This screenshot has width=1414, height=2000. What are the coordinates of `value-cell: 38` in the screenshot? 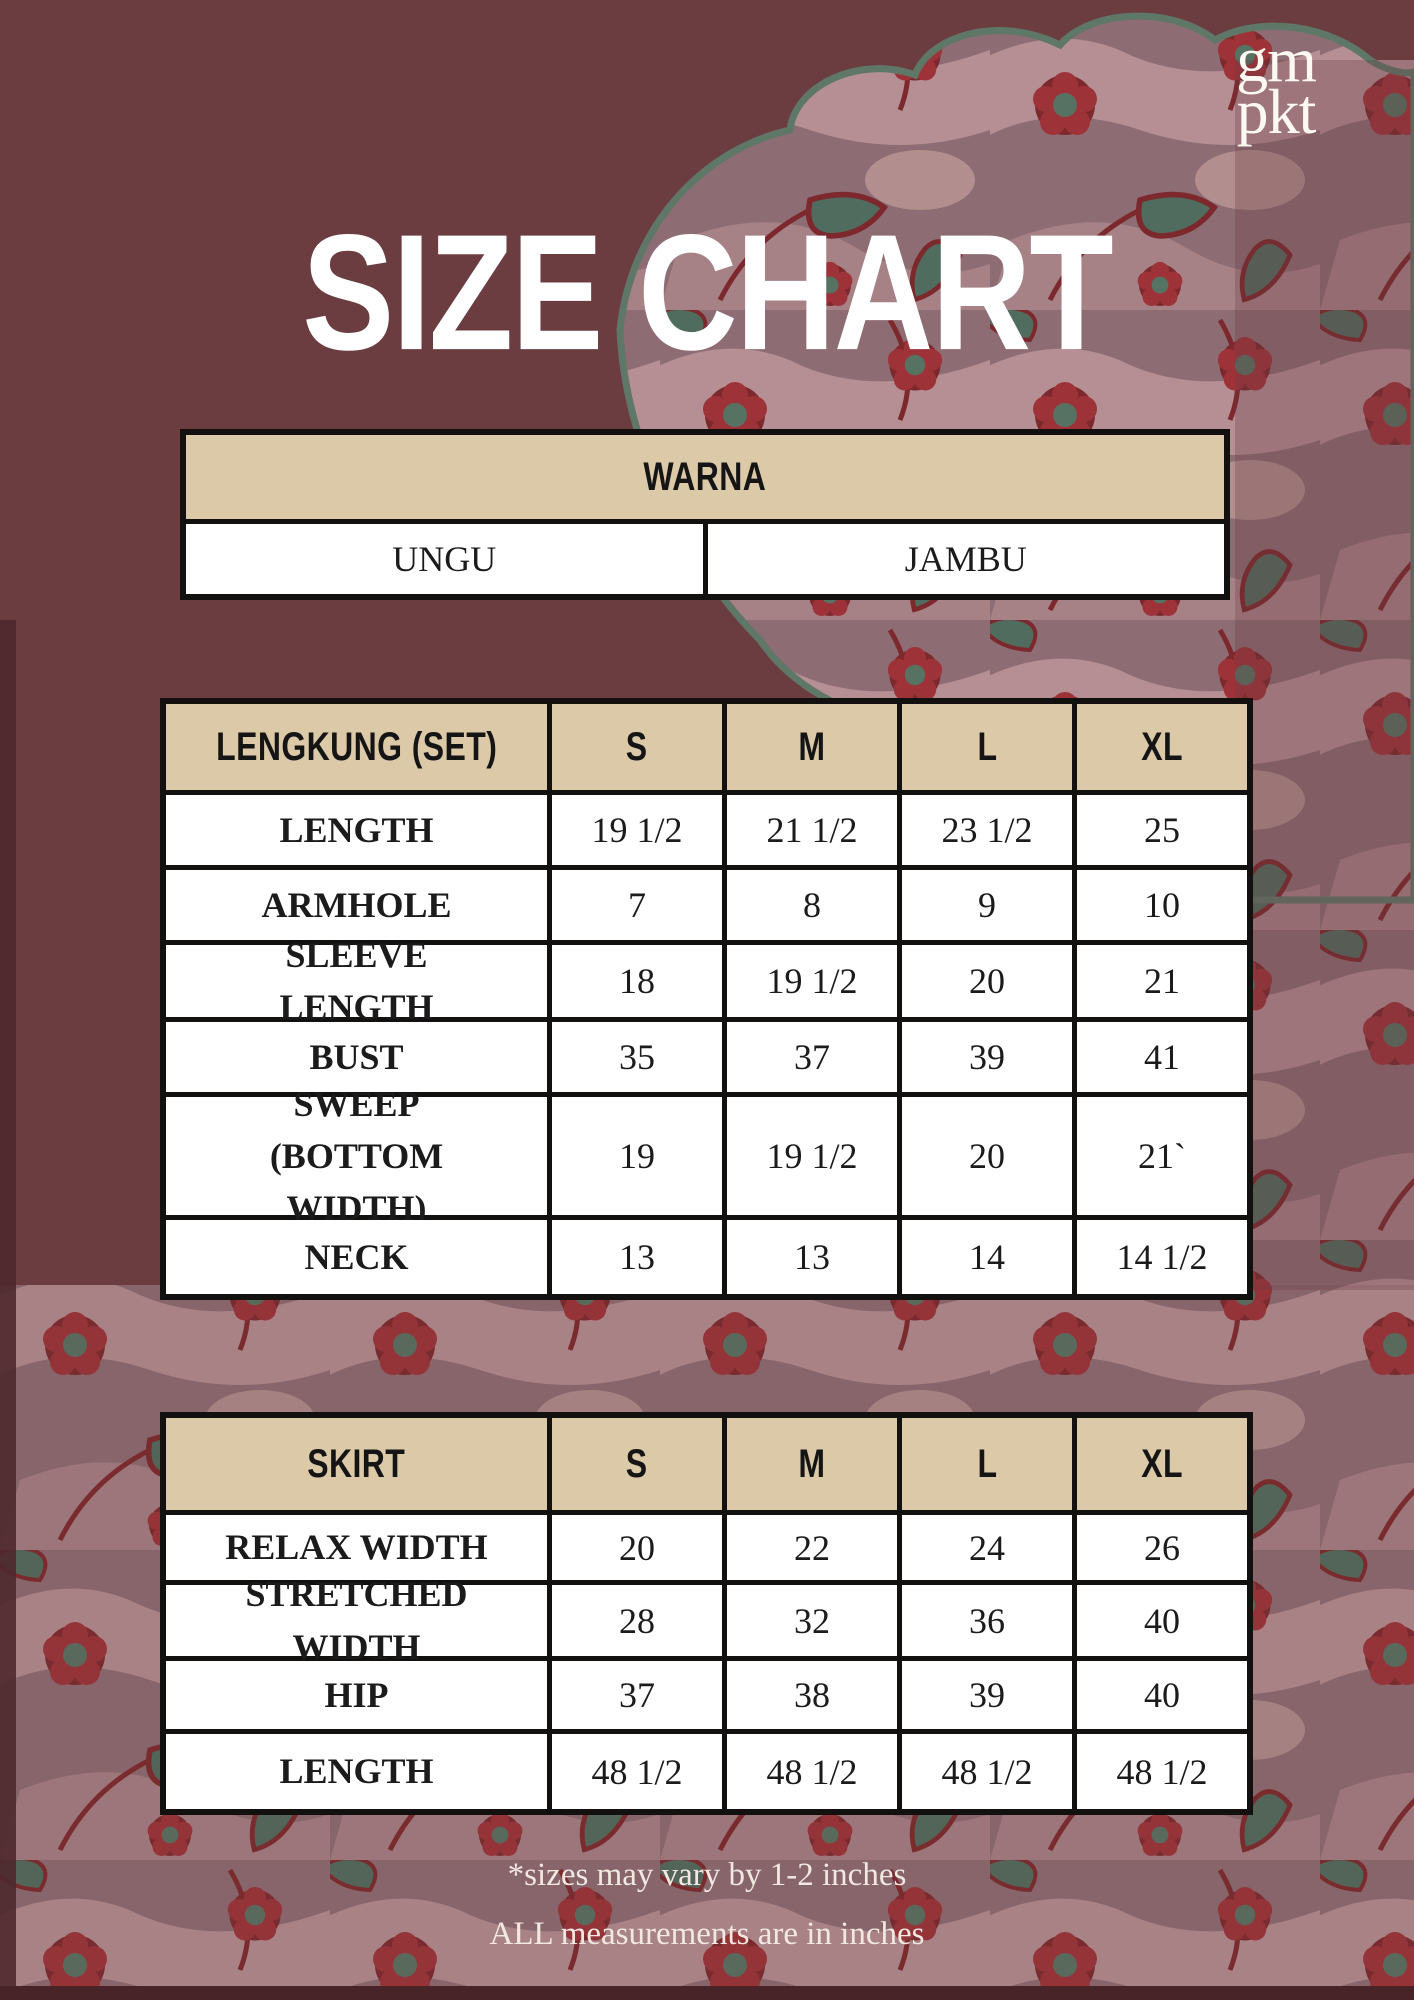 It's located at (812, 1695).